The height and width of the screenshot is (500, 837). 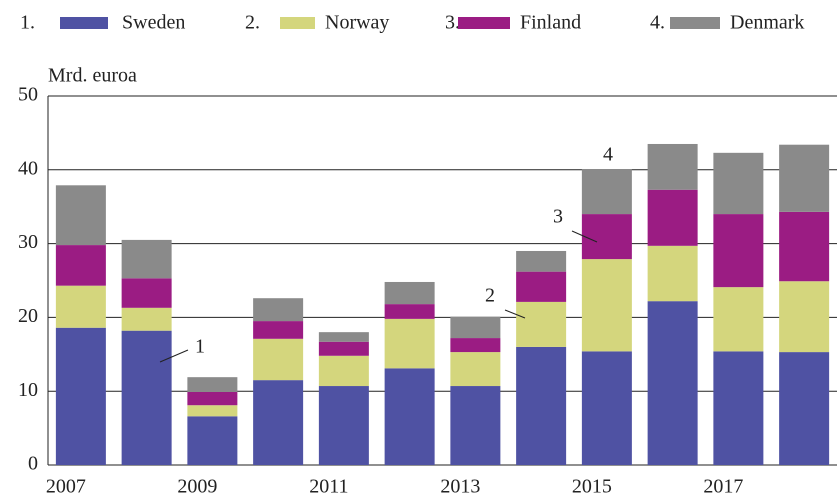 What do you see at coordinates (27, 23) in the screenshot?
I see `legend-number: 1.` at bounding box center [27, 23].